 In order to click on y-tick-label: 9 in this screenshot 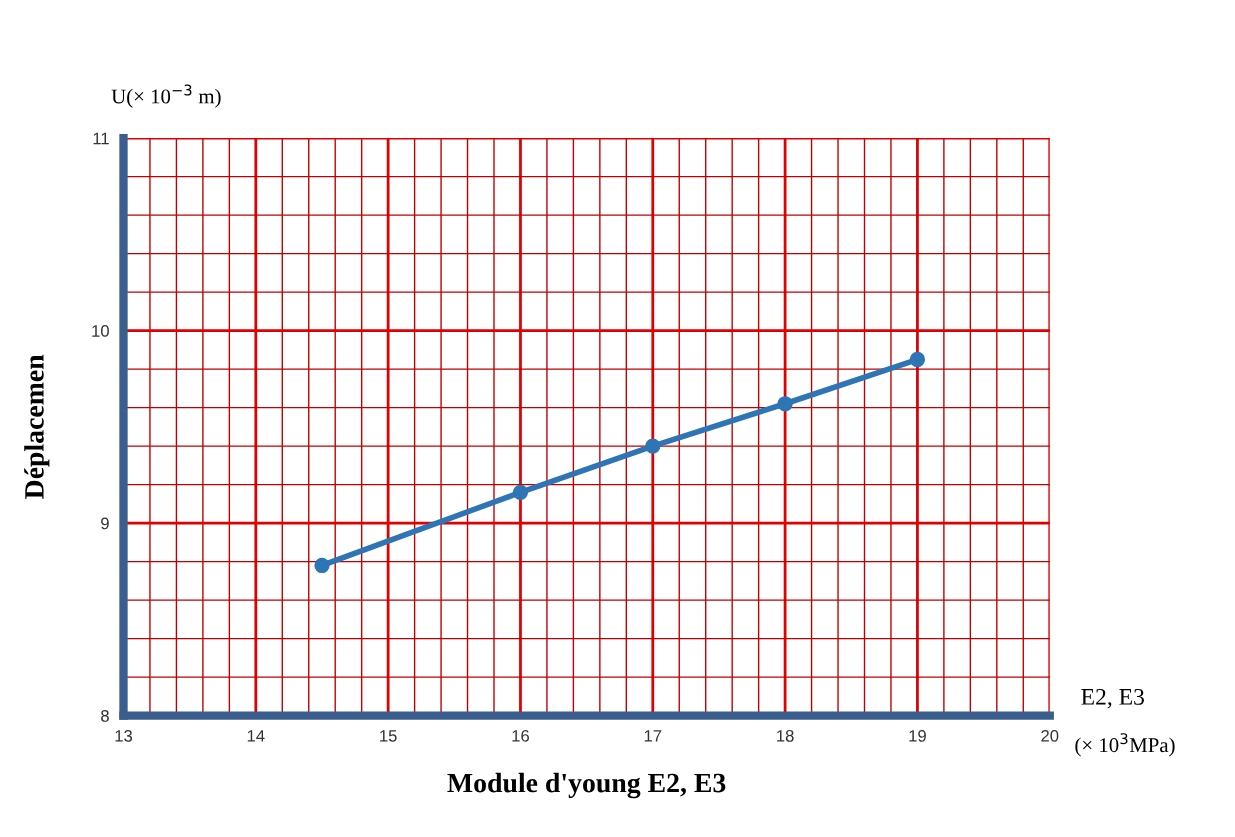, I will do `click(105, 523)`.